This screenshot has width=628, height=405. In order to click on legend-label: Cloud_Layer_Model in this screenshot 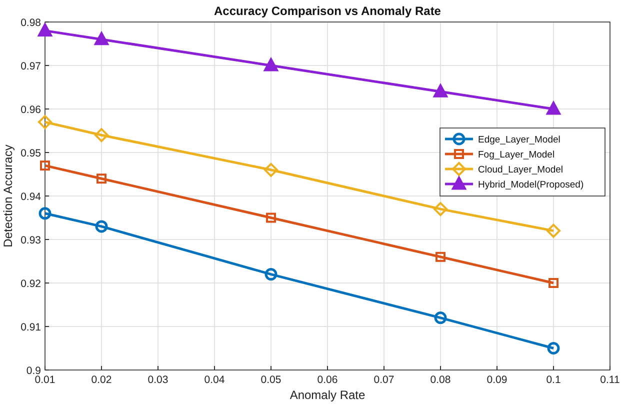, I will do `click(521, 170)`.